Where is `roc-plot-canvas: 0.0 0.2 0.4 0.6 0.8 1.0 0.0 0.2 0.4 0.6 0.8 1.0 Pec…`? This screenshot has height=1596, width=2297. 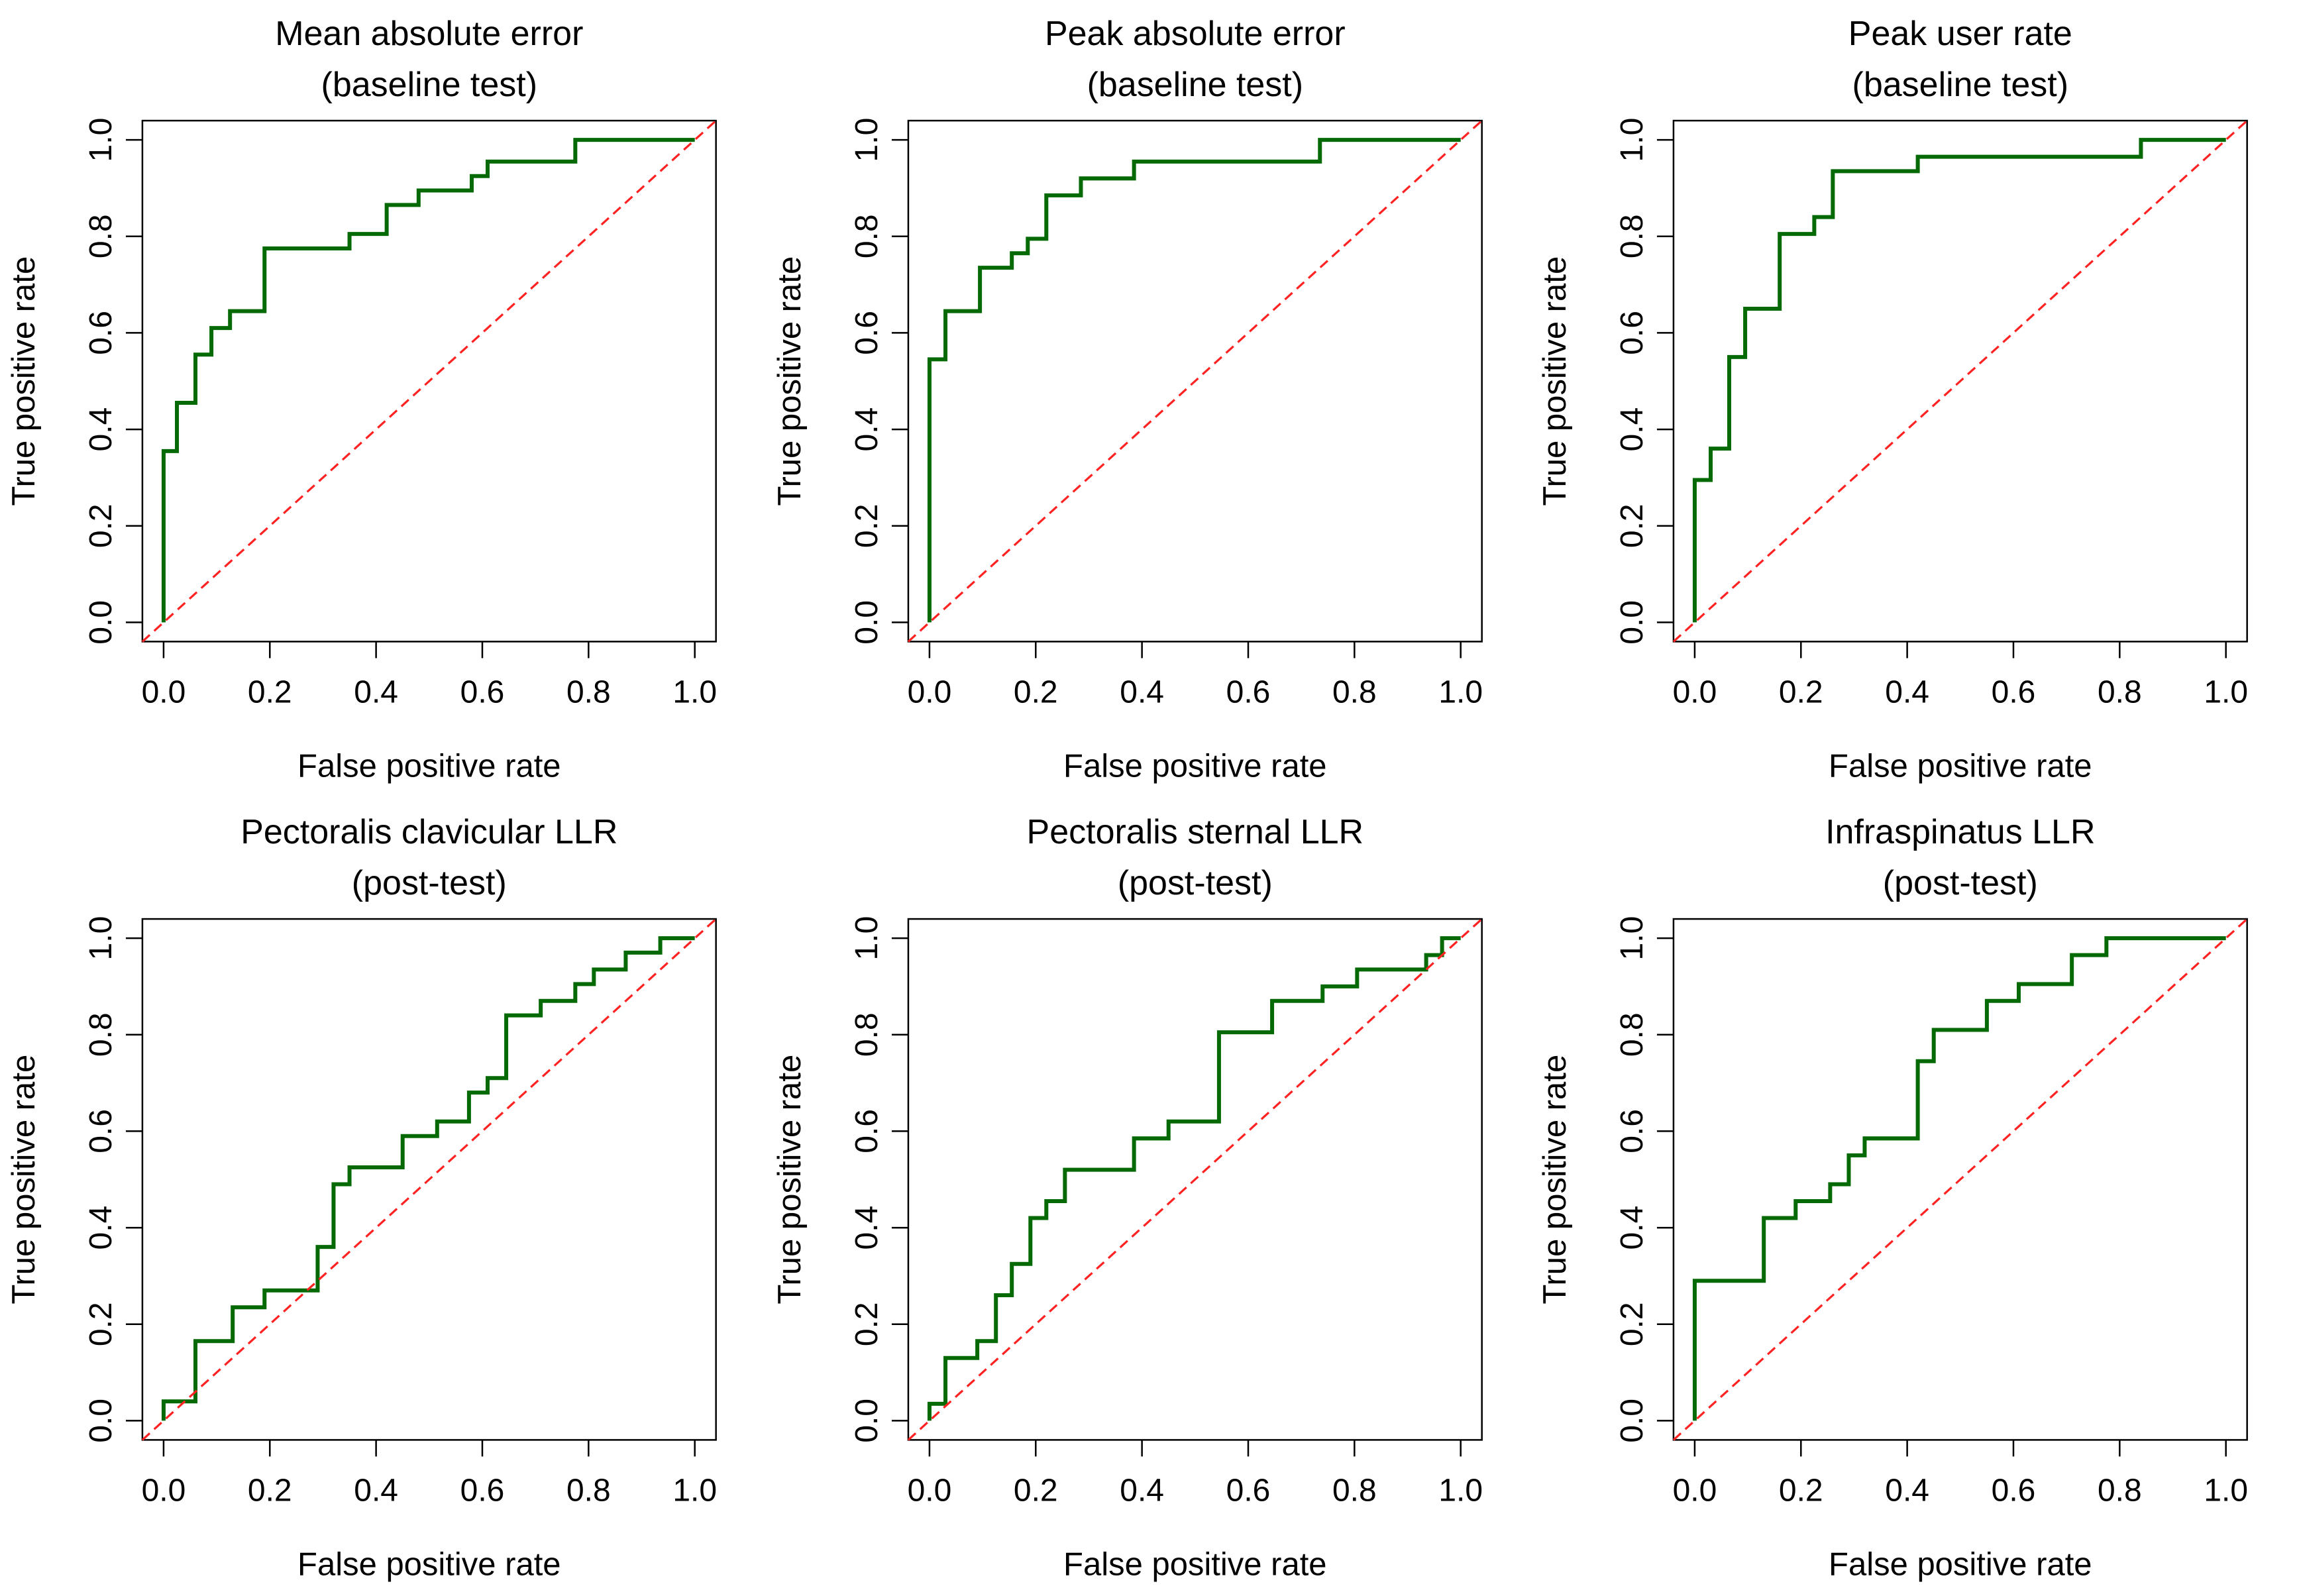 roc-plot-canvas: 0.0 0.2 0.4 0.6 0.8 1.0 0.0 0.2 0.4 0.6 0.8 1.0 Pec… is located at coordinates (1127, 1197).